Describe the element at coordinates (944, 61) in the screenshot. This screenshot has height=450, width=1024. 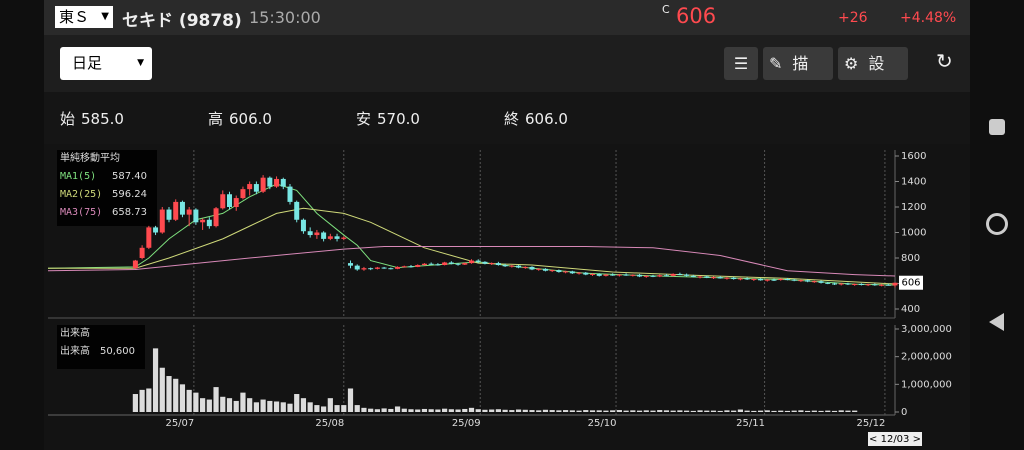
I see `refresh-button: ↻` at that location.